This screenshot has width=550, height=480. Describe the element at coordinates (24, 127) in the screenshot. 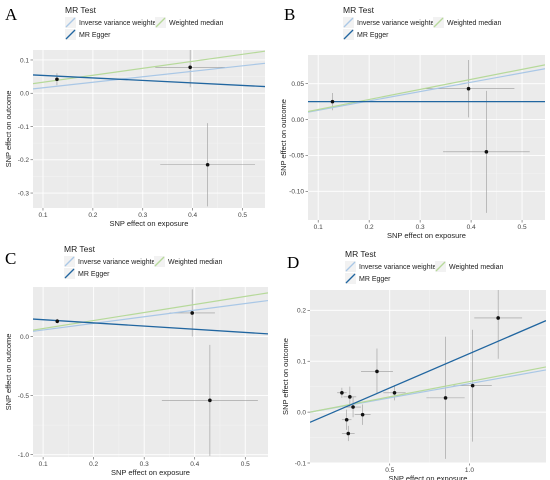

I see `tick-label-y: -0.1` at that location.